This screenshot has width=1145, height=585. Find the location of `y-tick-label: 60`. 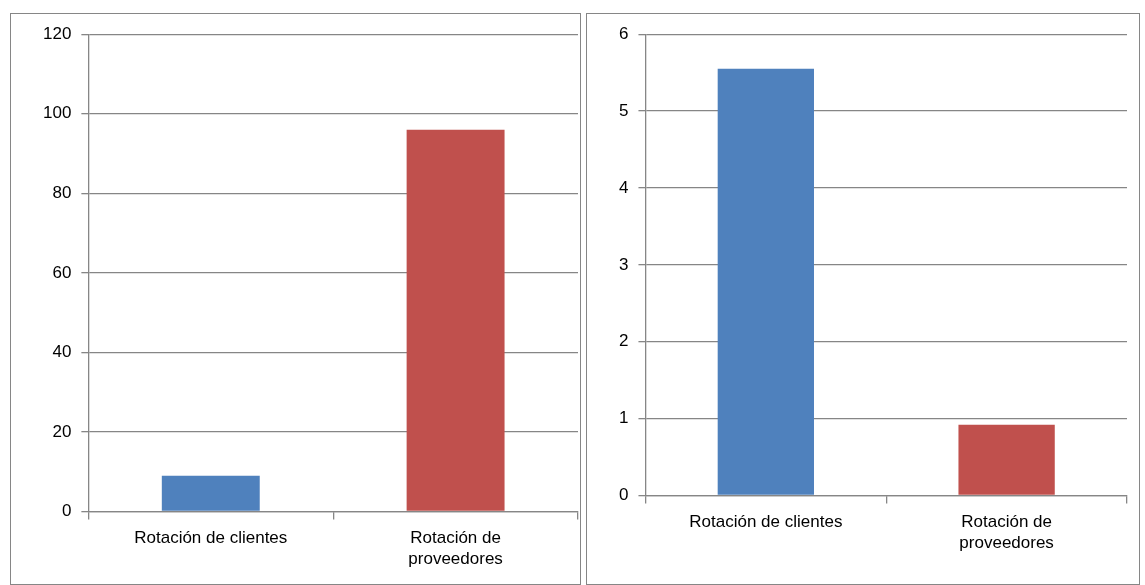

y-tick-label: 60 is located at coordinates (62, 272).